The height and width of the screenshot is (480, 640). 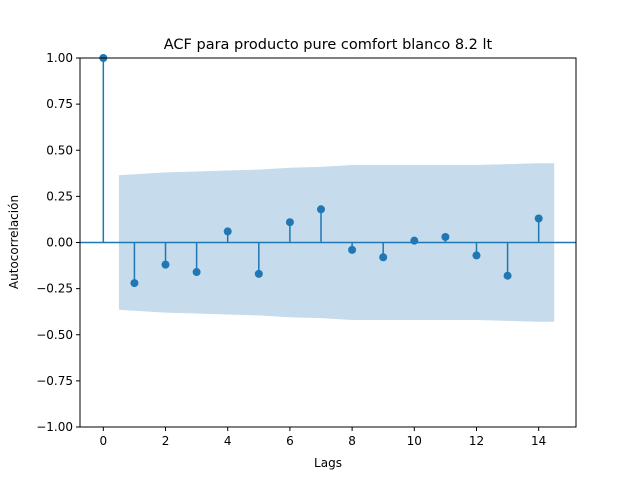 What do you see at coordinates (323, 437) in the screenshot?
I see `x-axis: 0 2 4 6 8 10 12 14` at bounding box center [323, 437].